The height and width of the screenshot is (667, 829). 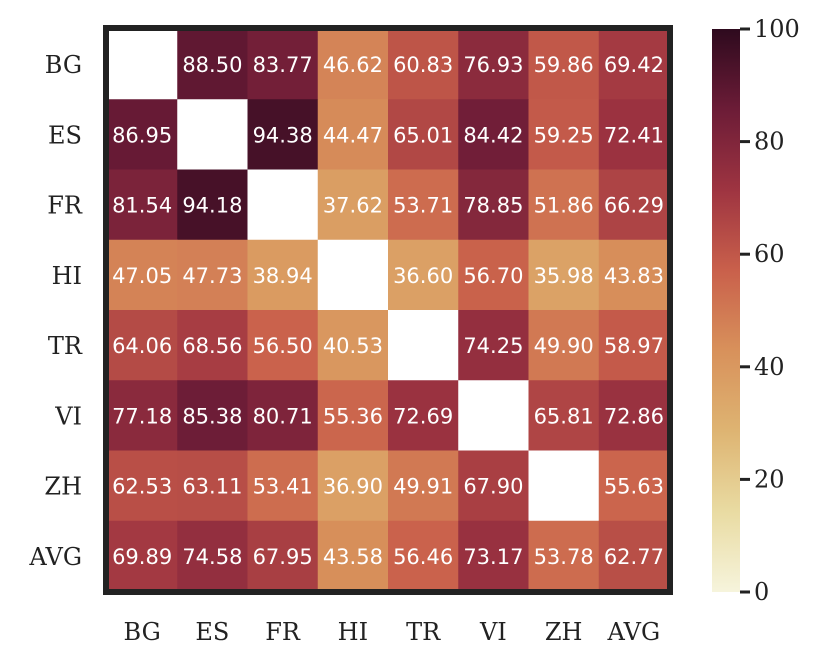 I want to click on cell-value-label: 66.29, so click(x=634, y=206).